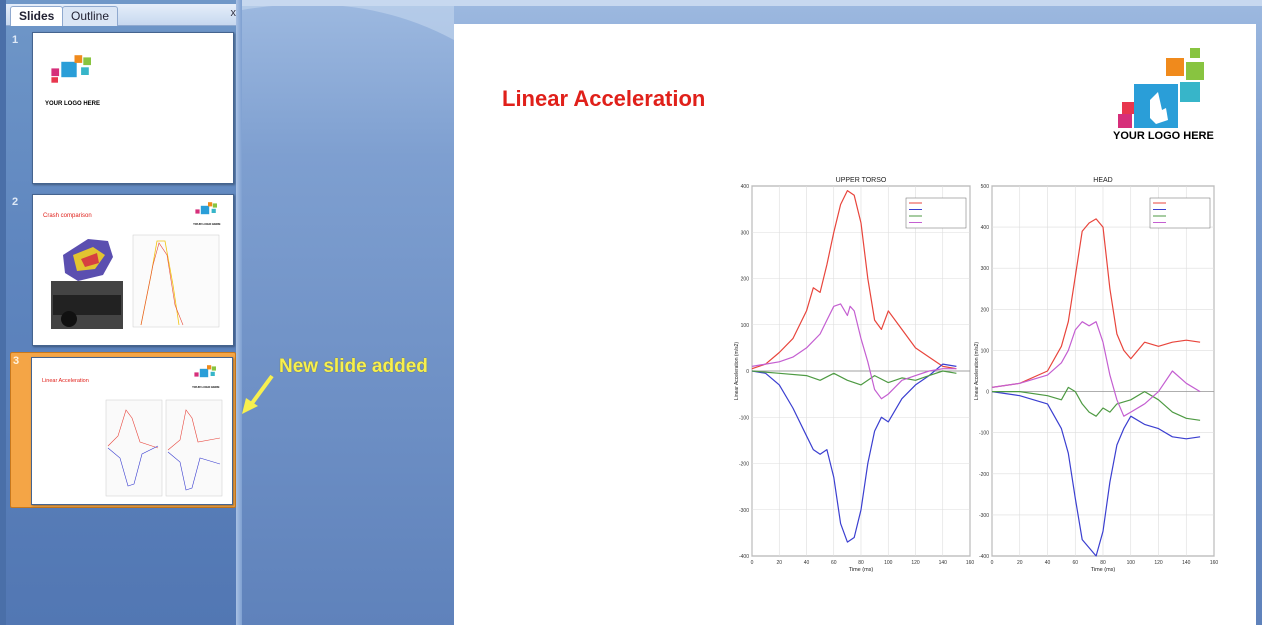 The width and height of the screenshot is (1262, 625). Describe the element at coordinates (1186, 563) in the screenshot. I see `head-xtick-label: 140` at that location.